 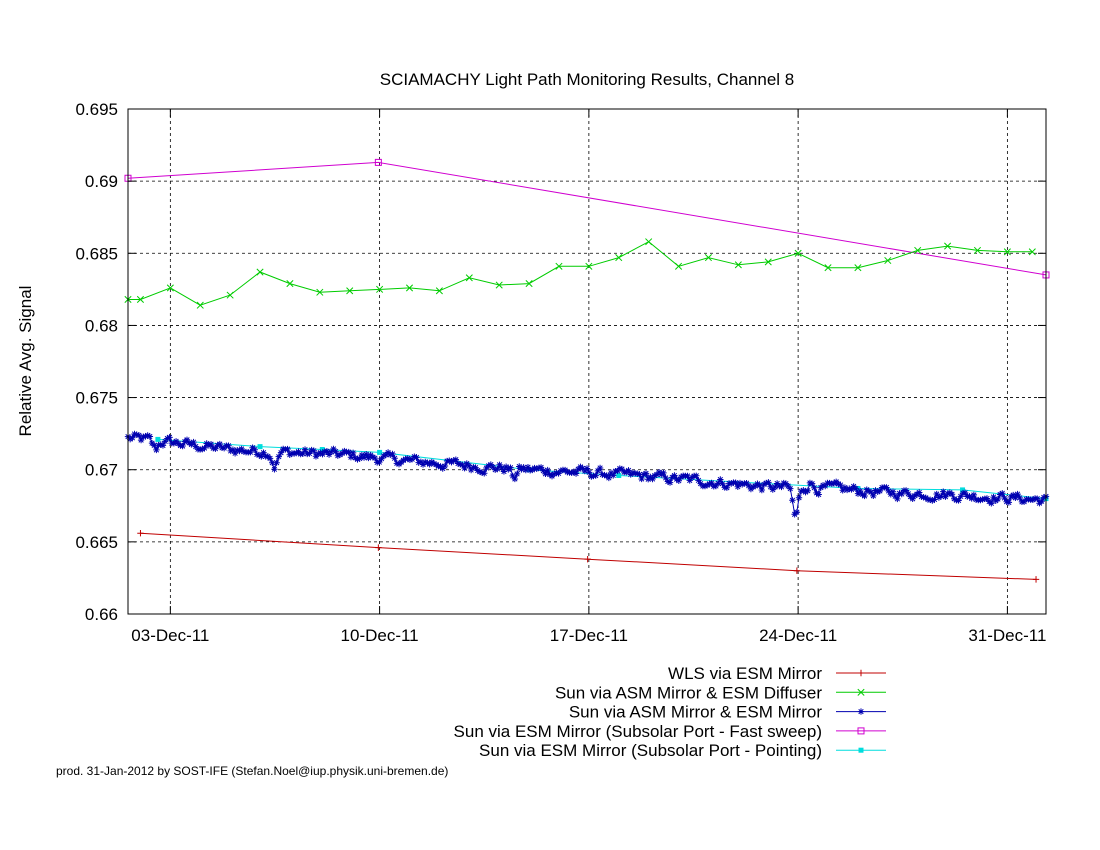 I want to click on x-tick-label: 31-Dec-11, so click(x=1007, y=635).